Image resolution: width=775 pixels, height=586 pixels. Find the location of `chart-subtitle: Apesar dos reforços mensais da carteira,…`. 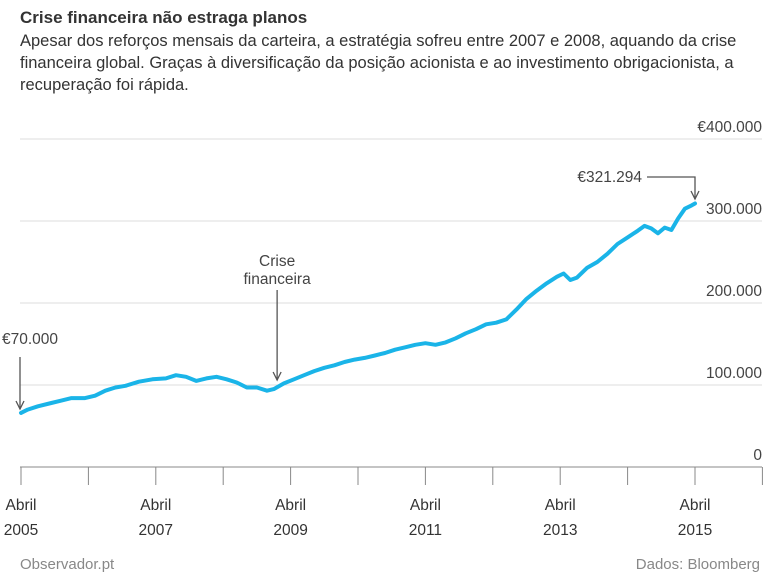

chart-subtitle: Apesar dos reforços mensais da carteira,… is located at coordinates (378, 63).